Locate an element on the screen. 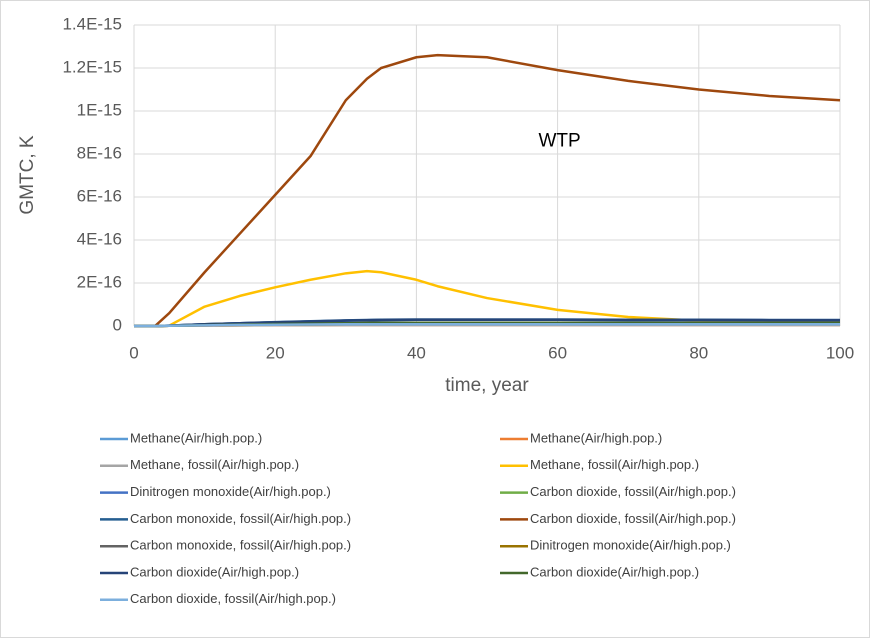 The height and width of the screenshot is (644, 871). y-tick-label: 6E-16 is located at coordinates (99, 195).